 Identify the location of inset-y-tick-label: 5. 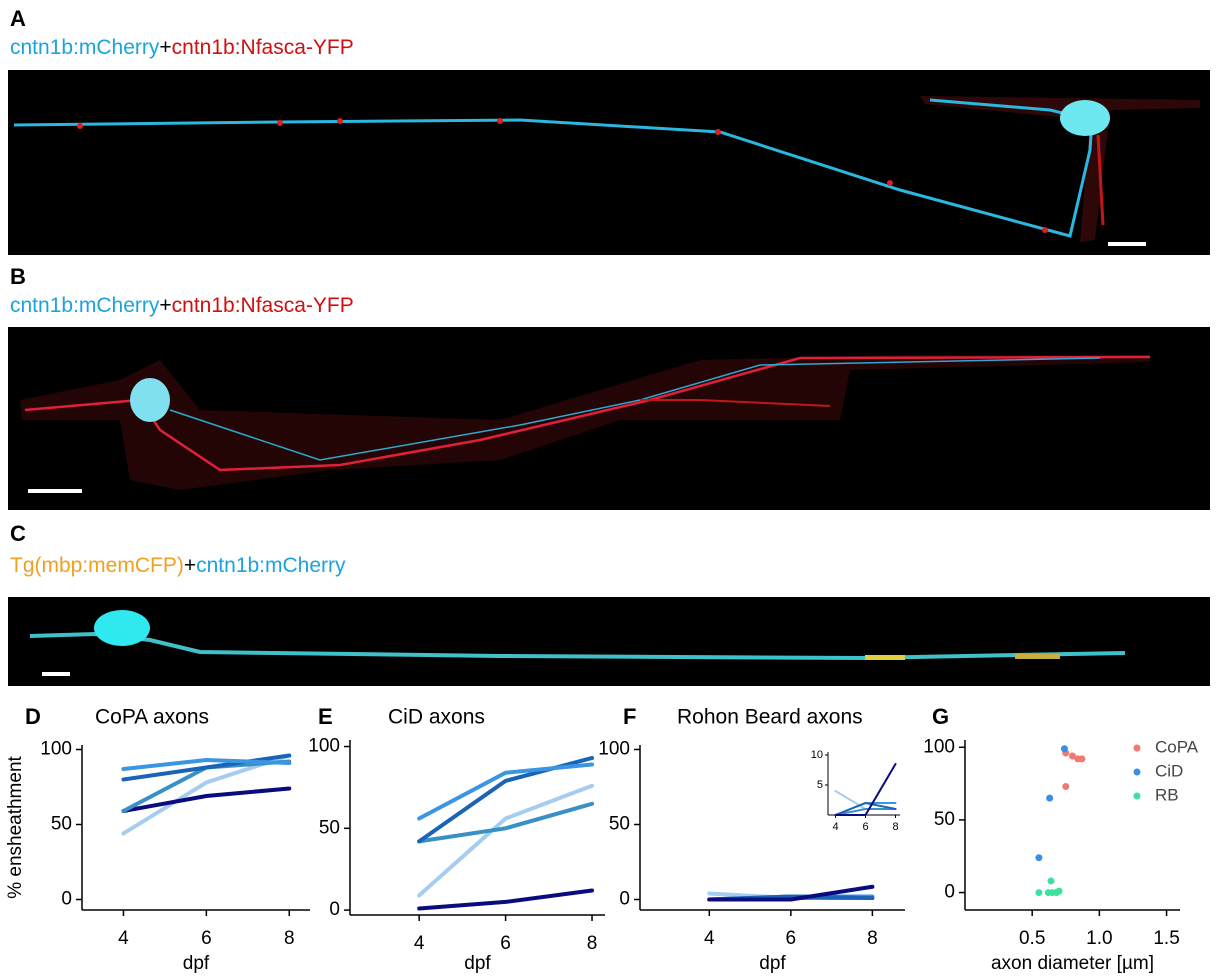
(820, 785).